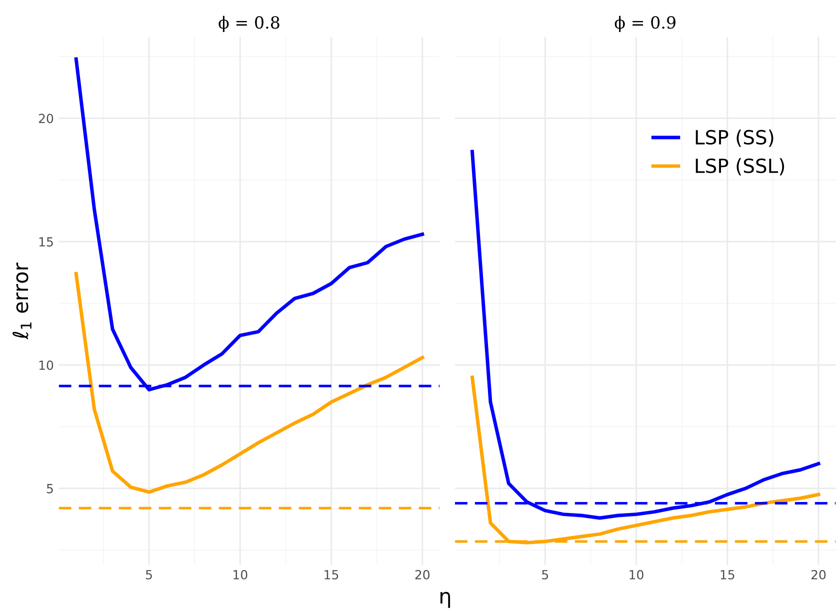  What do you see at coordinates (645, 24) in the screenshot?
I see `chart-title: ϕ = 0.9` at bounding box center [645, 24].